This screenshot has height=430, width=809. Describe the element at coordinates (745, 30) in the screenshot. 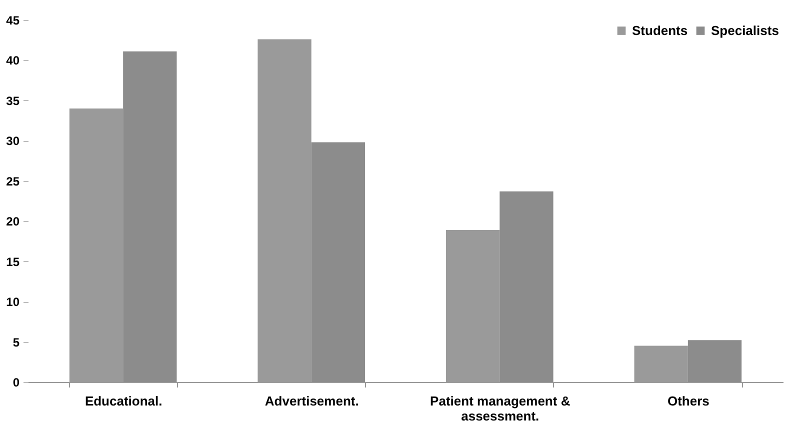

I see `legend-label: Specialists` at that location.